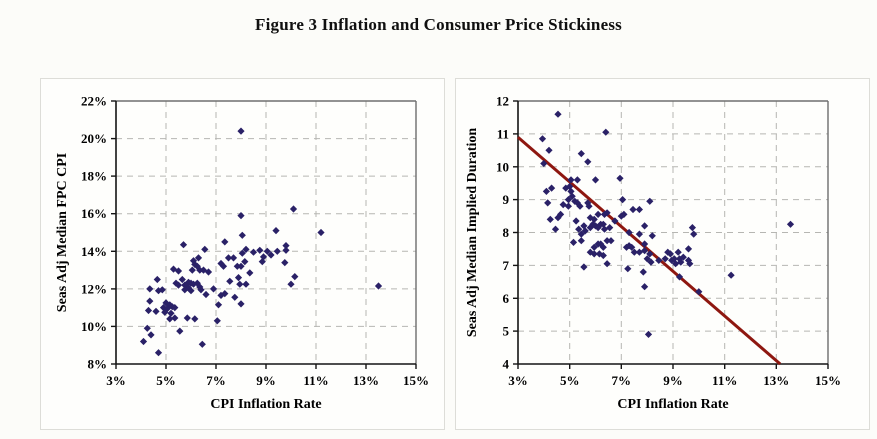 The image size is (877, 439). What do you see at coordinates (506, 331) in the screenshot?
I see `y-tick-label: 5` at bounding box center [506, 331].